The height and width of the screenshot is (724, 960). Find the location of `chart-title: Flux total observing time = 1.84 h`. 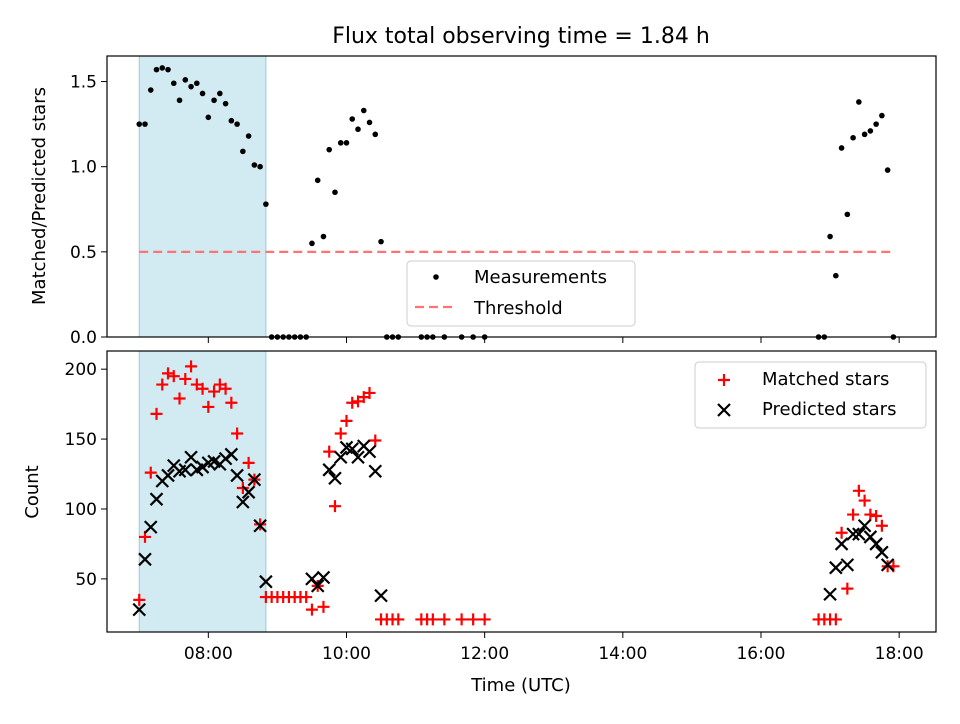

chart-title: Flux total observing time = 1.84 h is located at coordinates (521, 36).